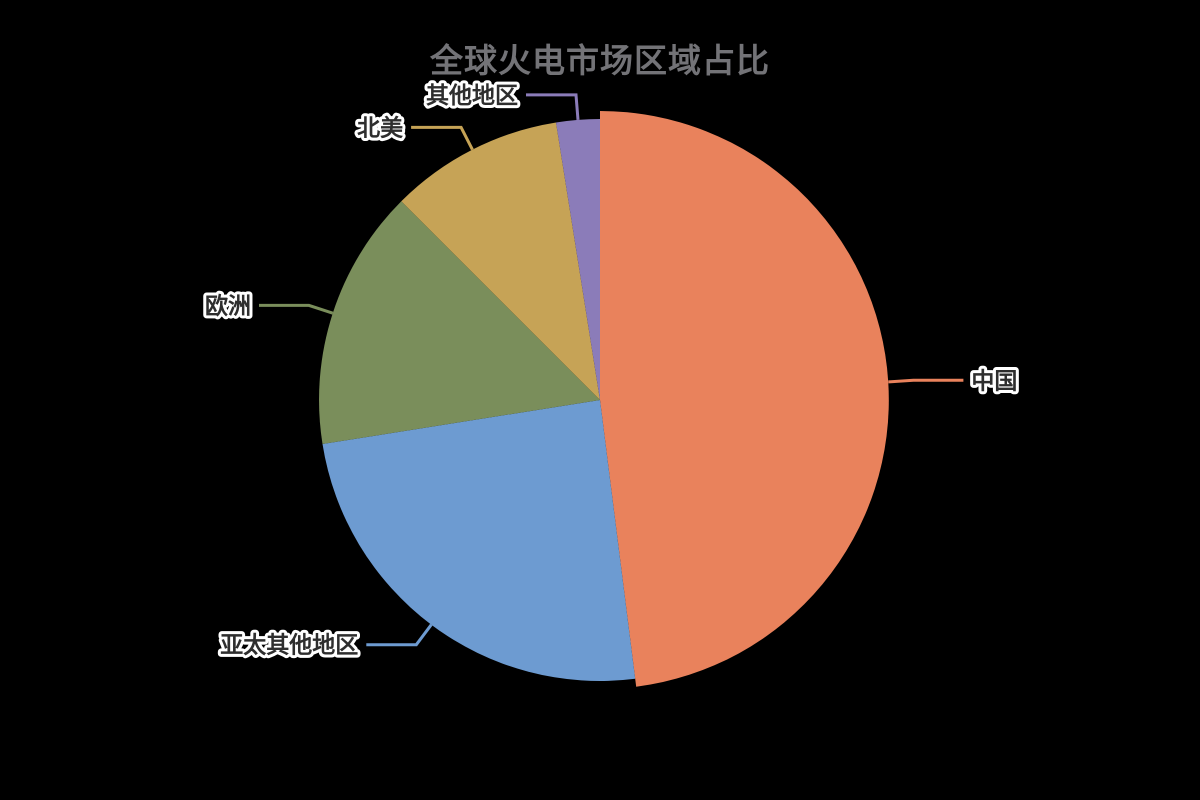 This screenshot has width=1200, height=800. What do you see at coordinates (994, 381) in the screenshot?
I see `slice-label-1: 中国` at bounding box center [994, 381].